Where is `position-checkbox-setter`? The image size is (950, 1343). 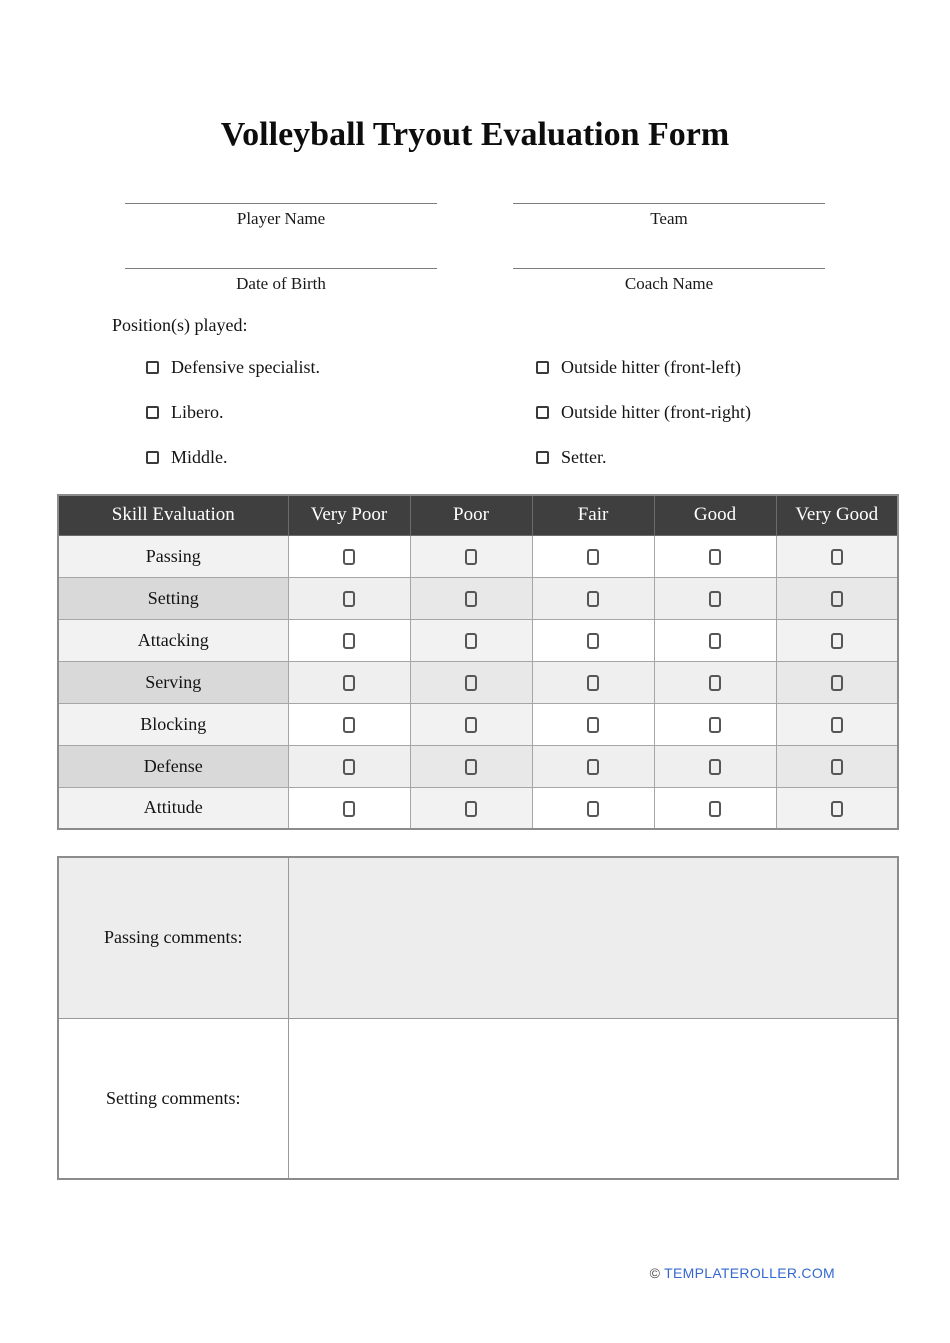
position-checkbox-setter is located at coordinates (542, 457).